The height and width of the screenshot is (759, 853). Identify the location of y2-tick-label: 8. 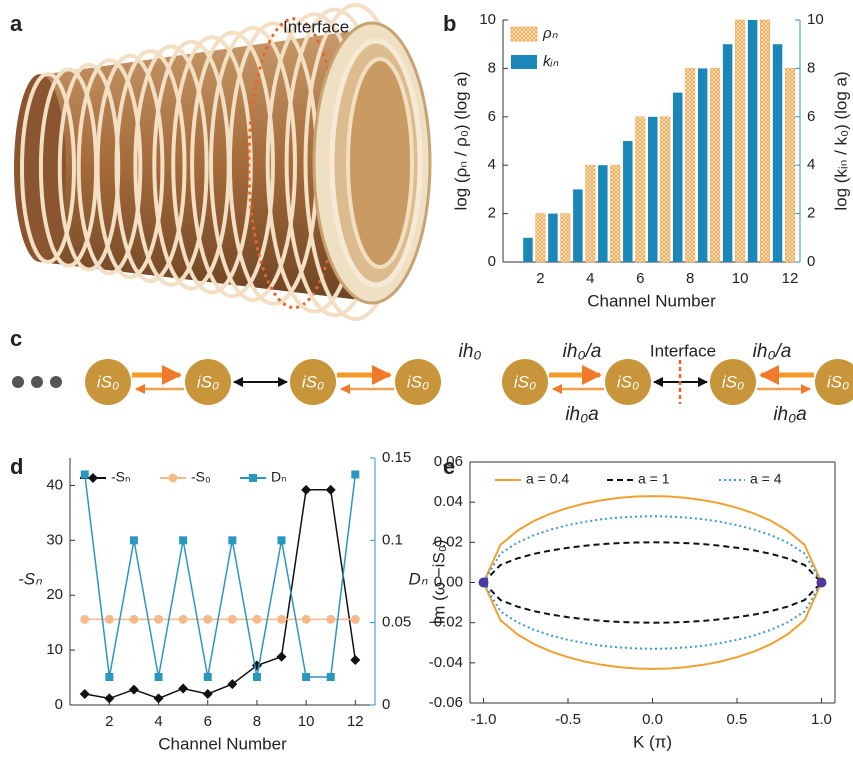
(811, 67).